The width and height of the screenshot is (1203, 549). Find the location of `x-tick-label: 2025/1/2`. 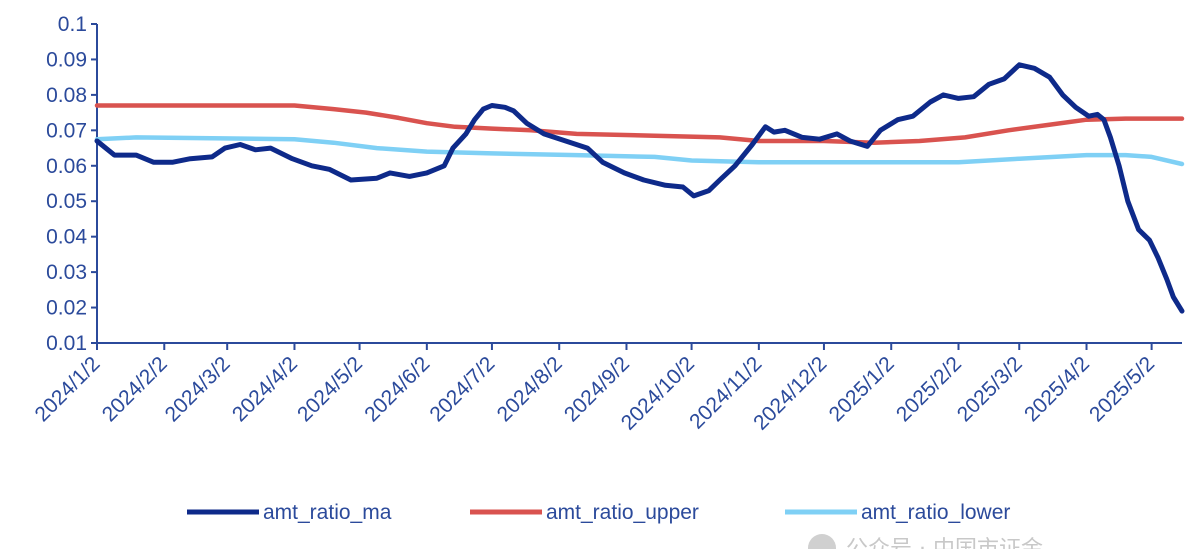

x-tick-label: 2025/1/2 is located at coordinates (862, 389).